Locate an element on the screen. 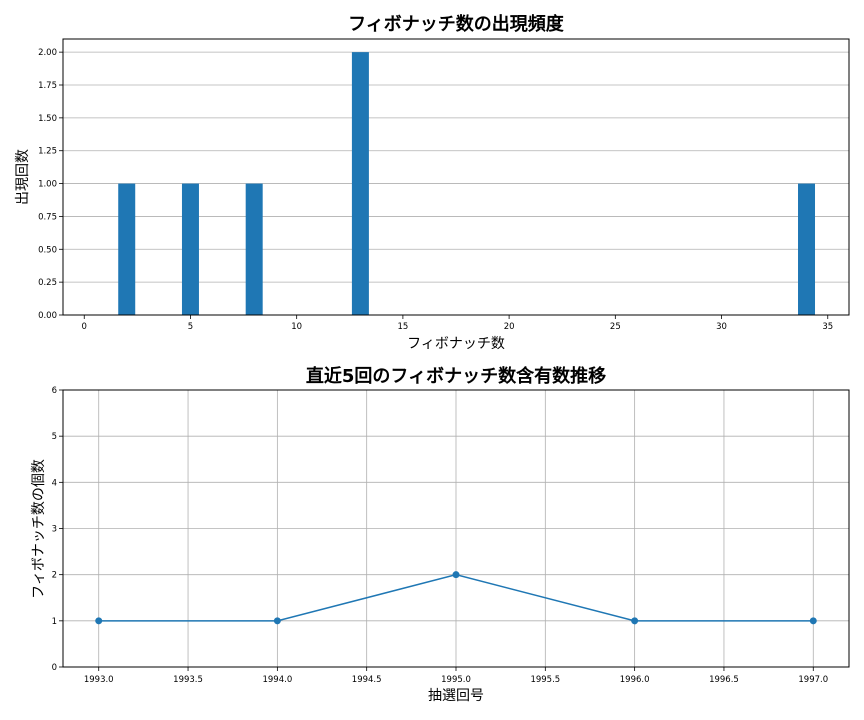 The height and width of the screenshot is (720, 864). bar-chart-x-tick-label: 10 is located at coordinates (296, 327).